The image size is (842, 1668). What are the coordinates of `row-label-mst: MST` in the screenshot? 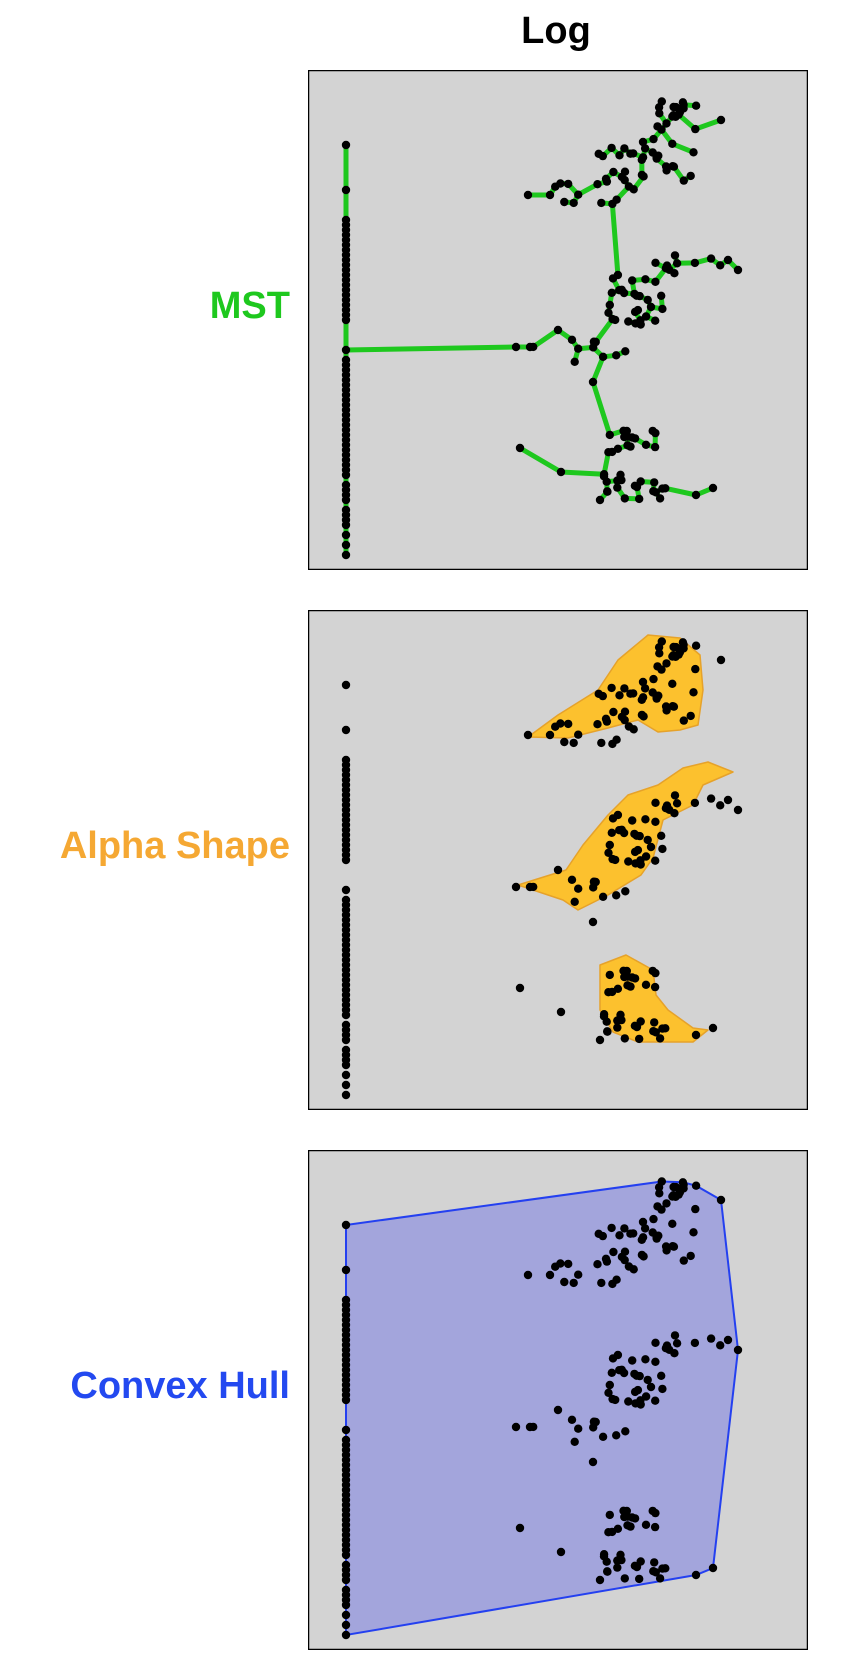 It's located at (249, 306).